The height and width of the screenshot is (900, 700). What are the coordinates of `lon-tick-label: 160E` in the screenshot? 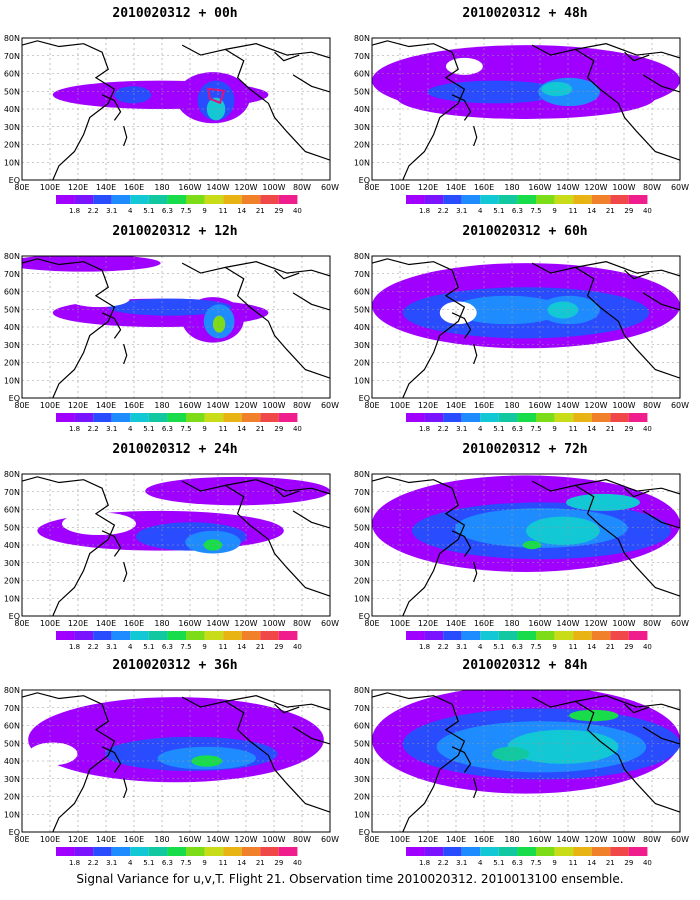 It's located at (134, 187).